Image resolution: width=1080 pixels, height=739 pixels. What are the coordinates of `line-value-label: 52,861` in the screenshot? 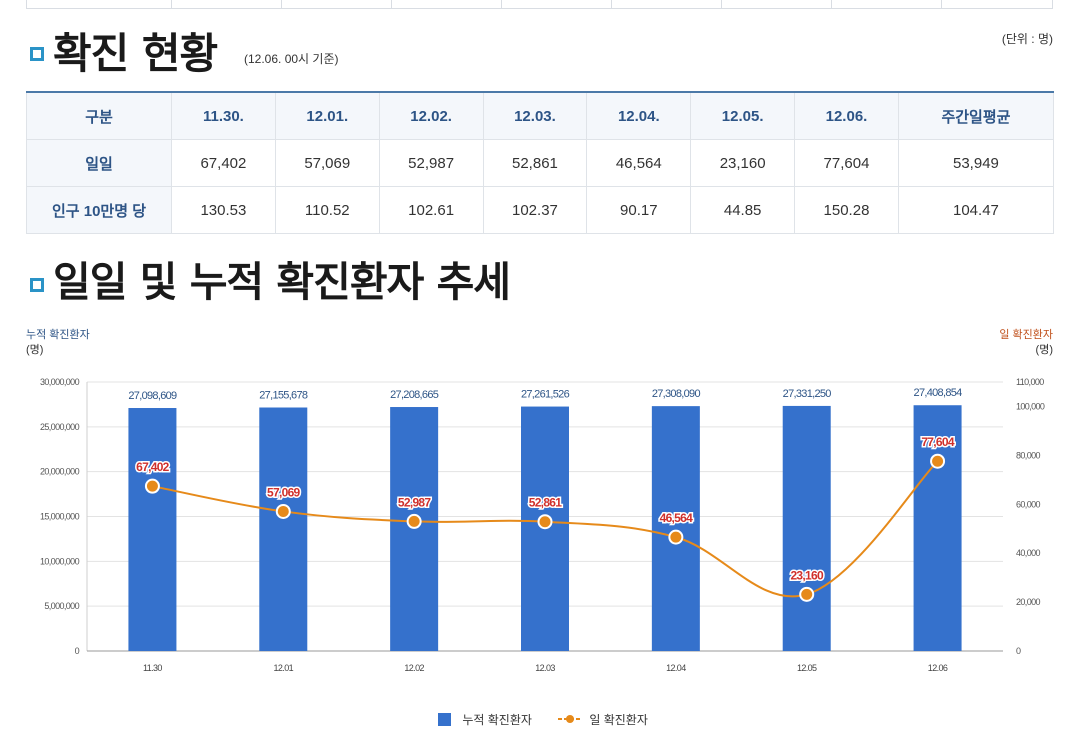 It's located at (546, 503).